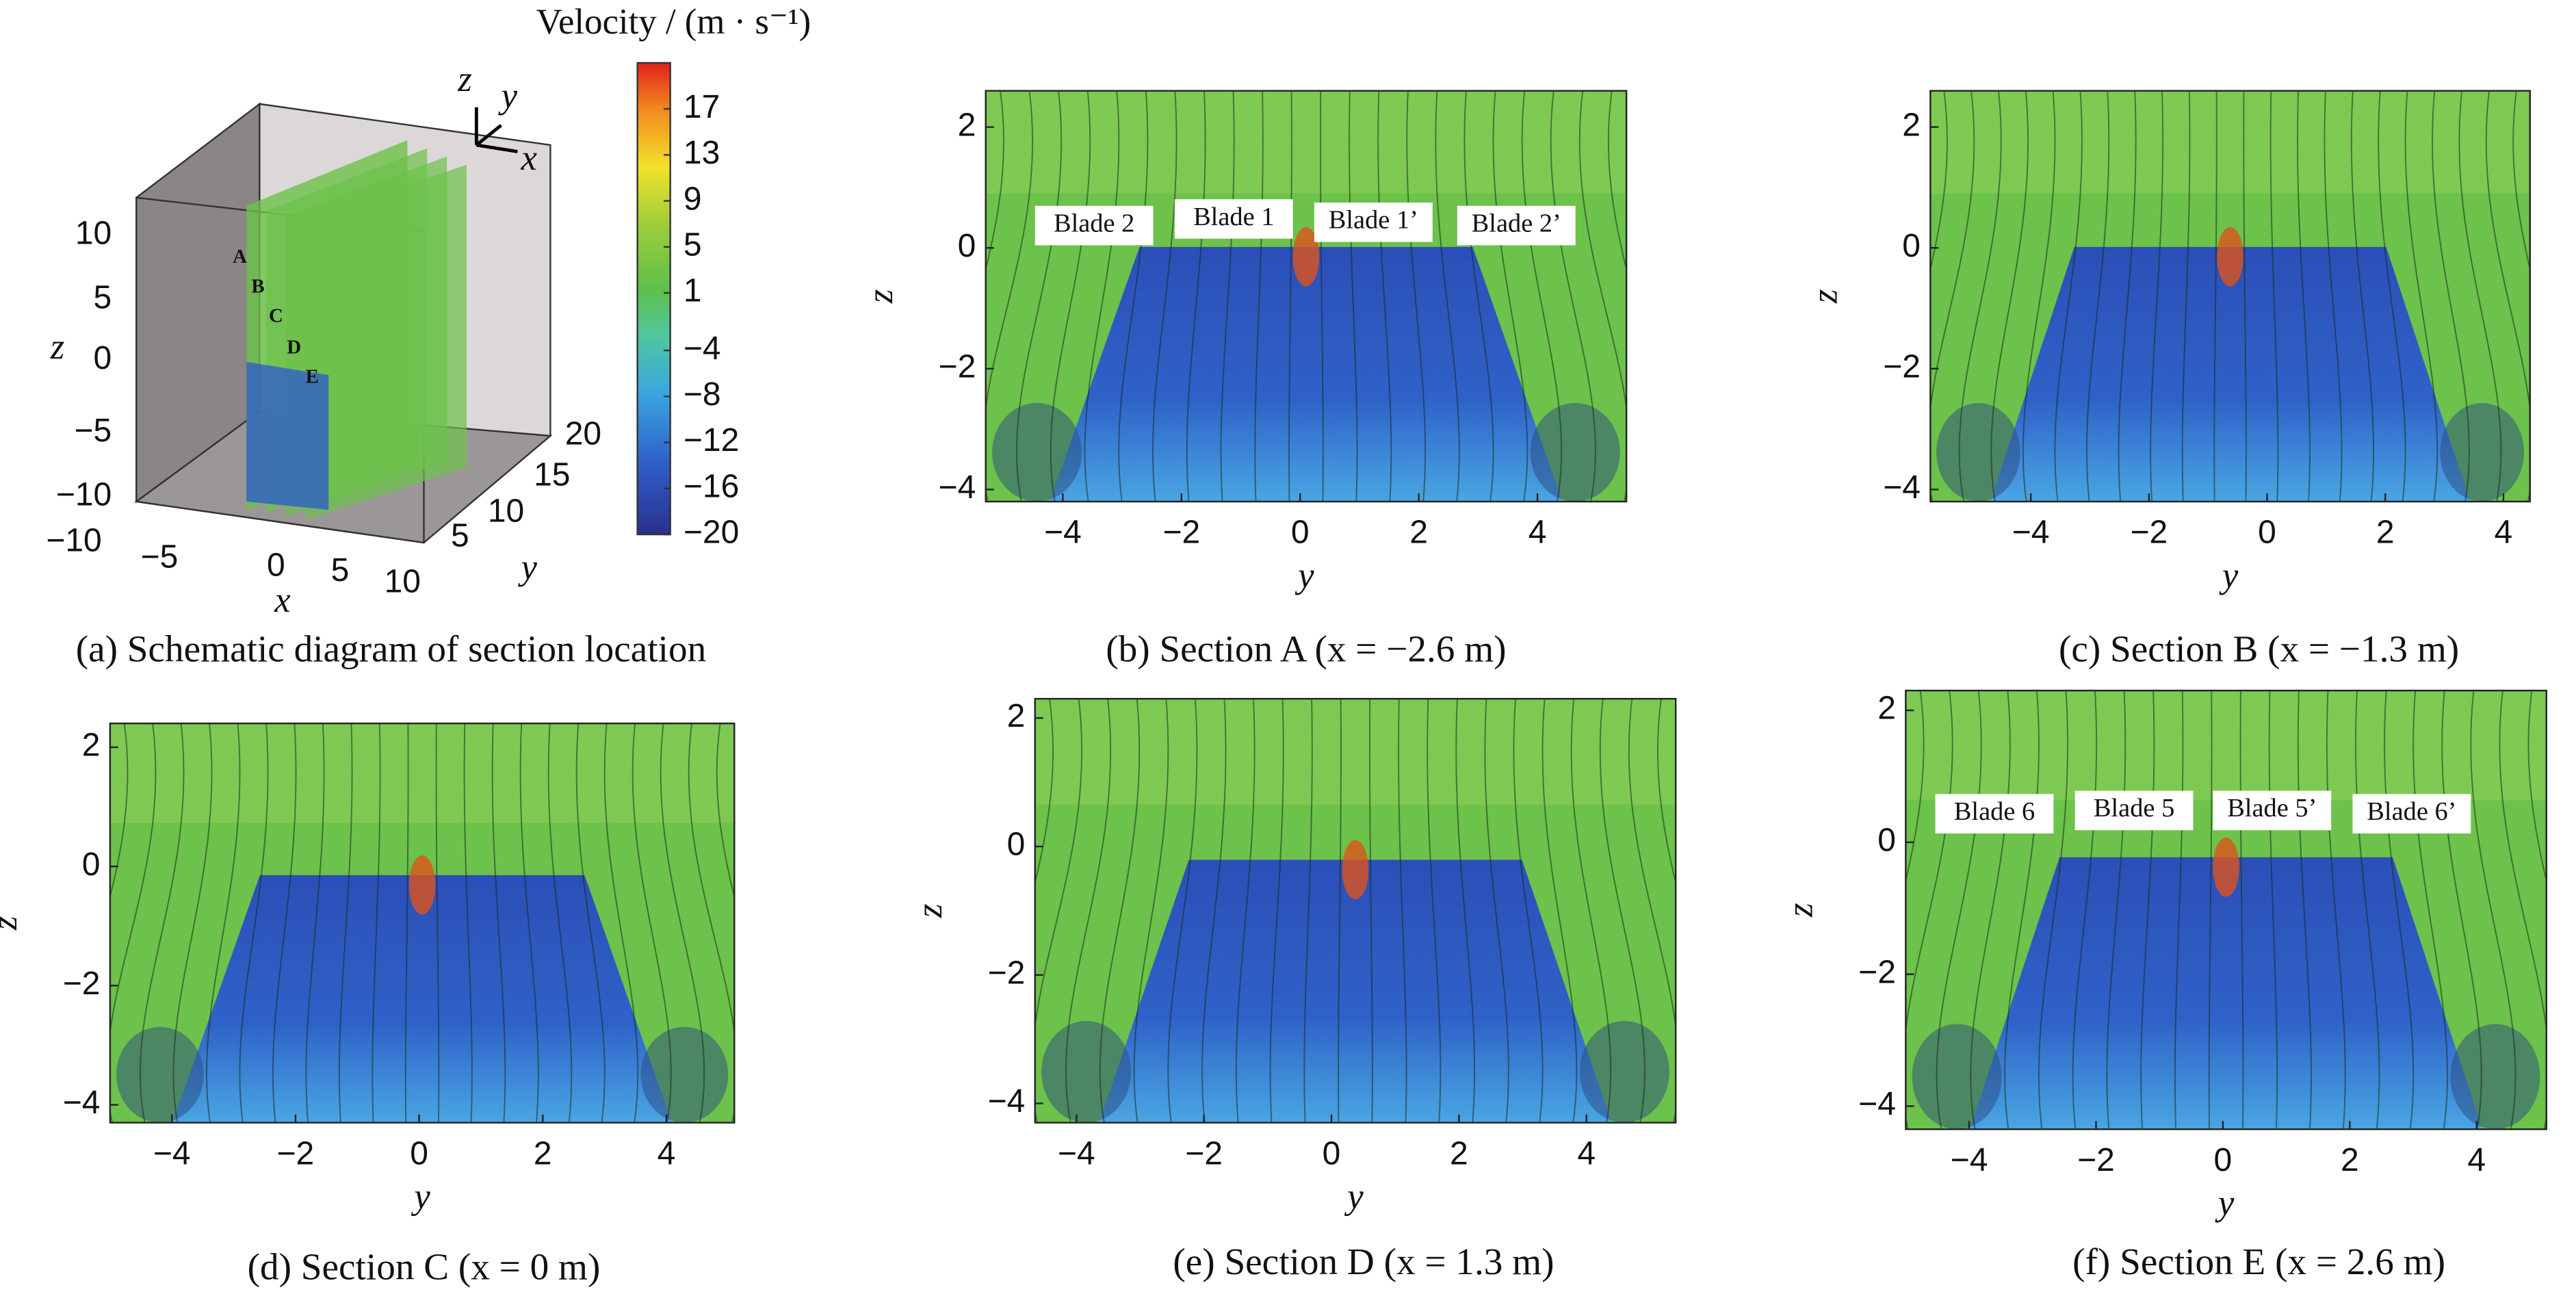 This screenshot has height=1294, width=2576. Describe the element at coordinates (103, 358) in the screenshot. I see `z-tick-label: 0` at that location.